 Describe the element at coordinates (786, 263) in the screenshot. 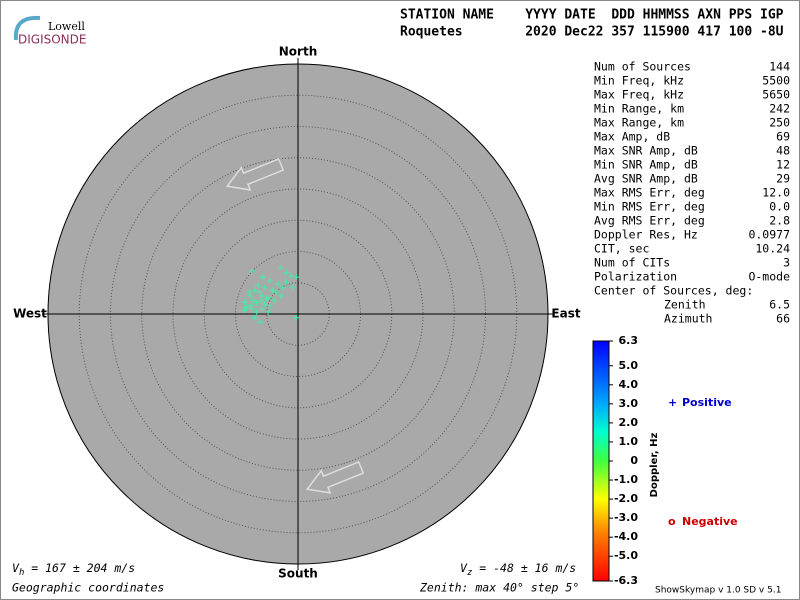

I see `stat-value: 3` at that location.